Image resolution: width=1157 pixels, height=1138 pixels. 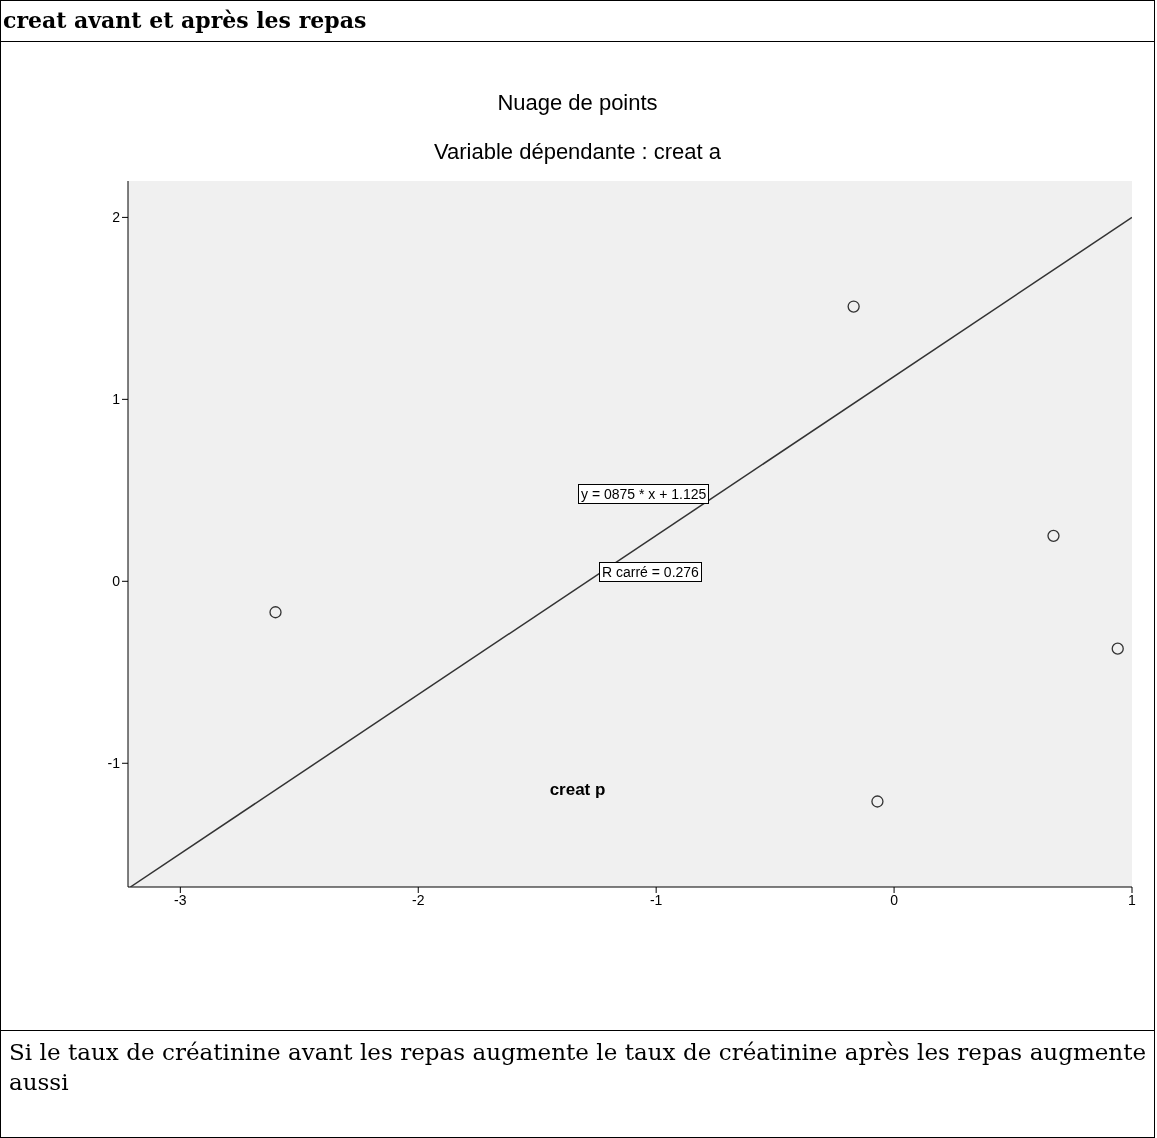 I want to click on chart-title: Nuage de points, so click(x=577, y=103).